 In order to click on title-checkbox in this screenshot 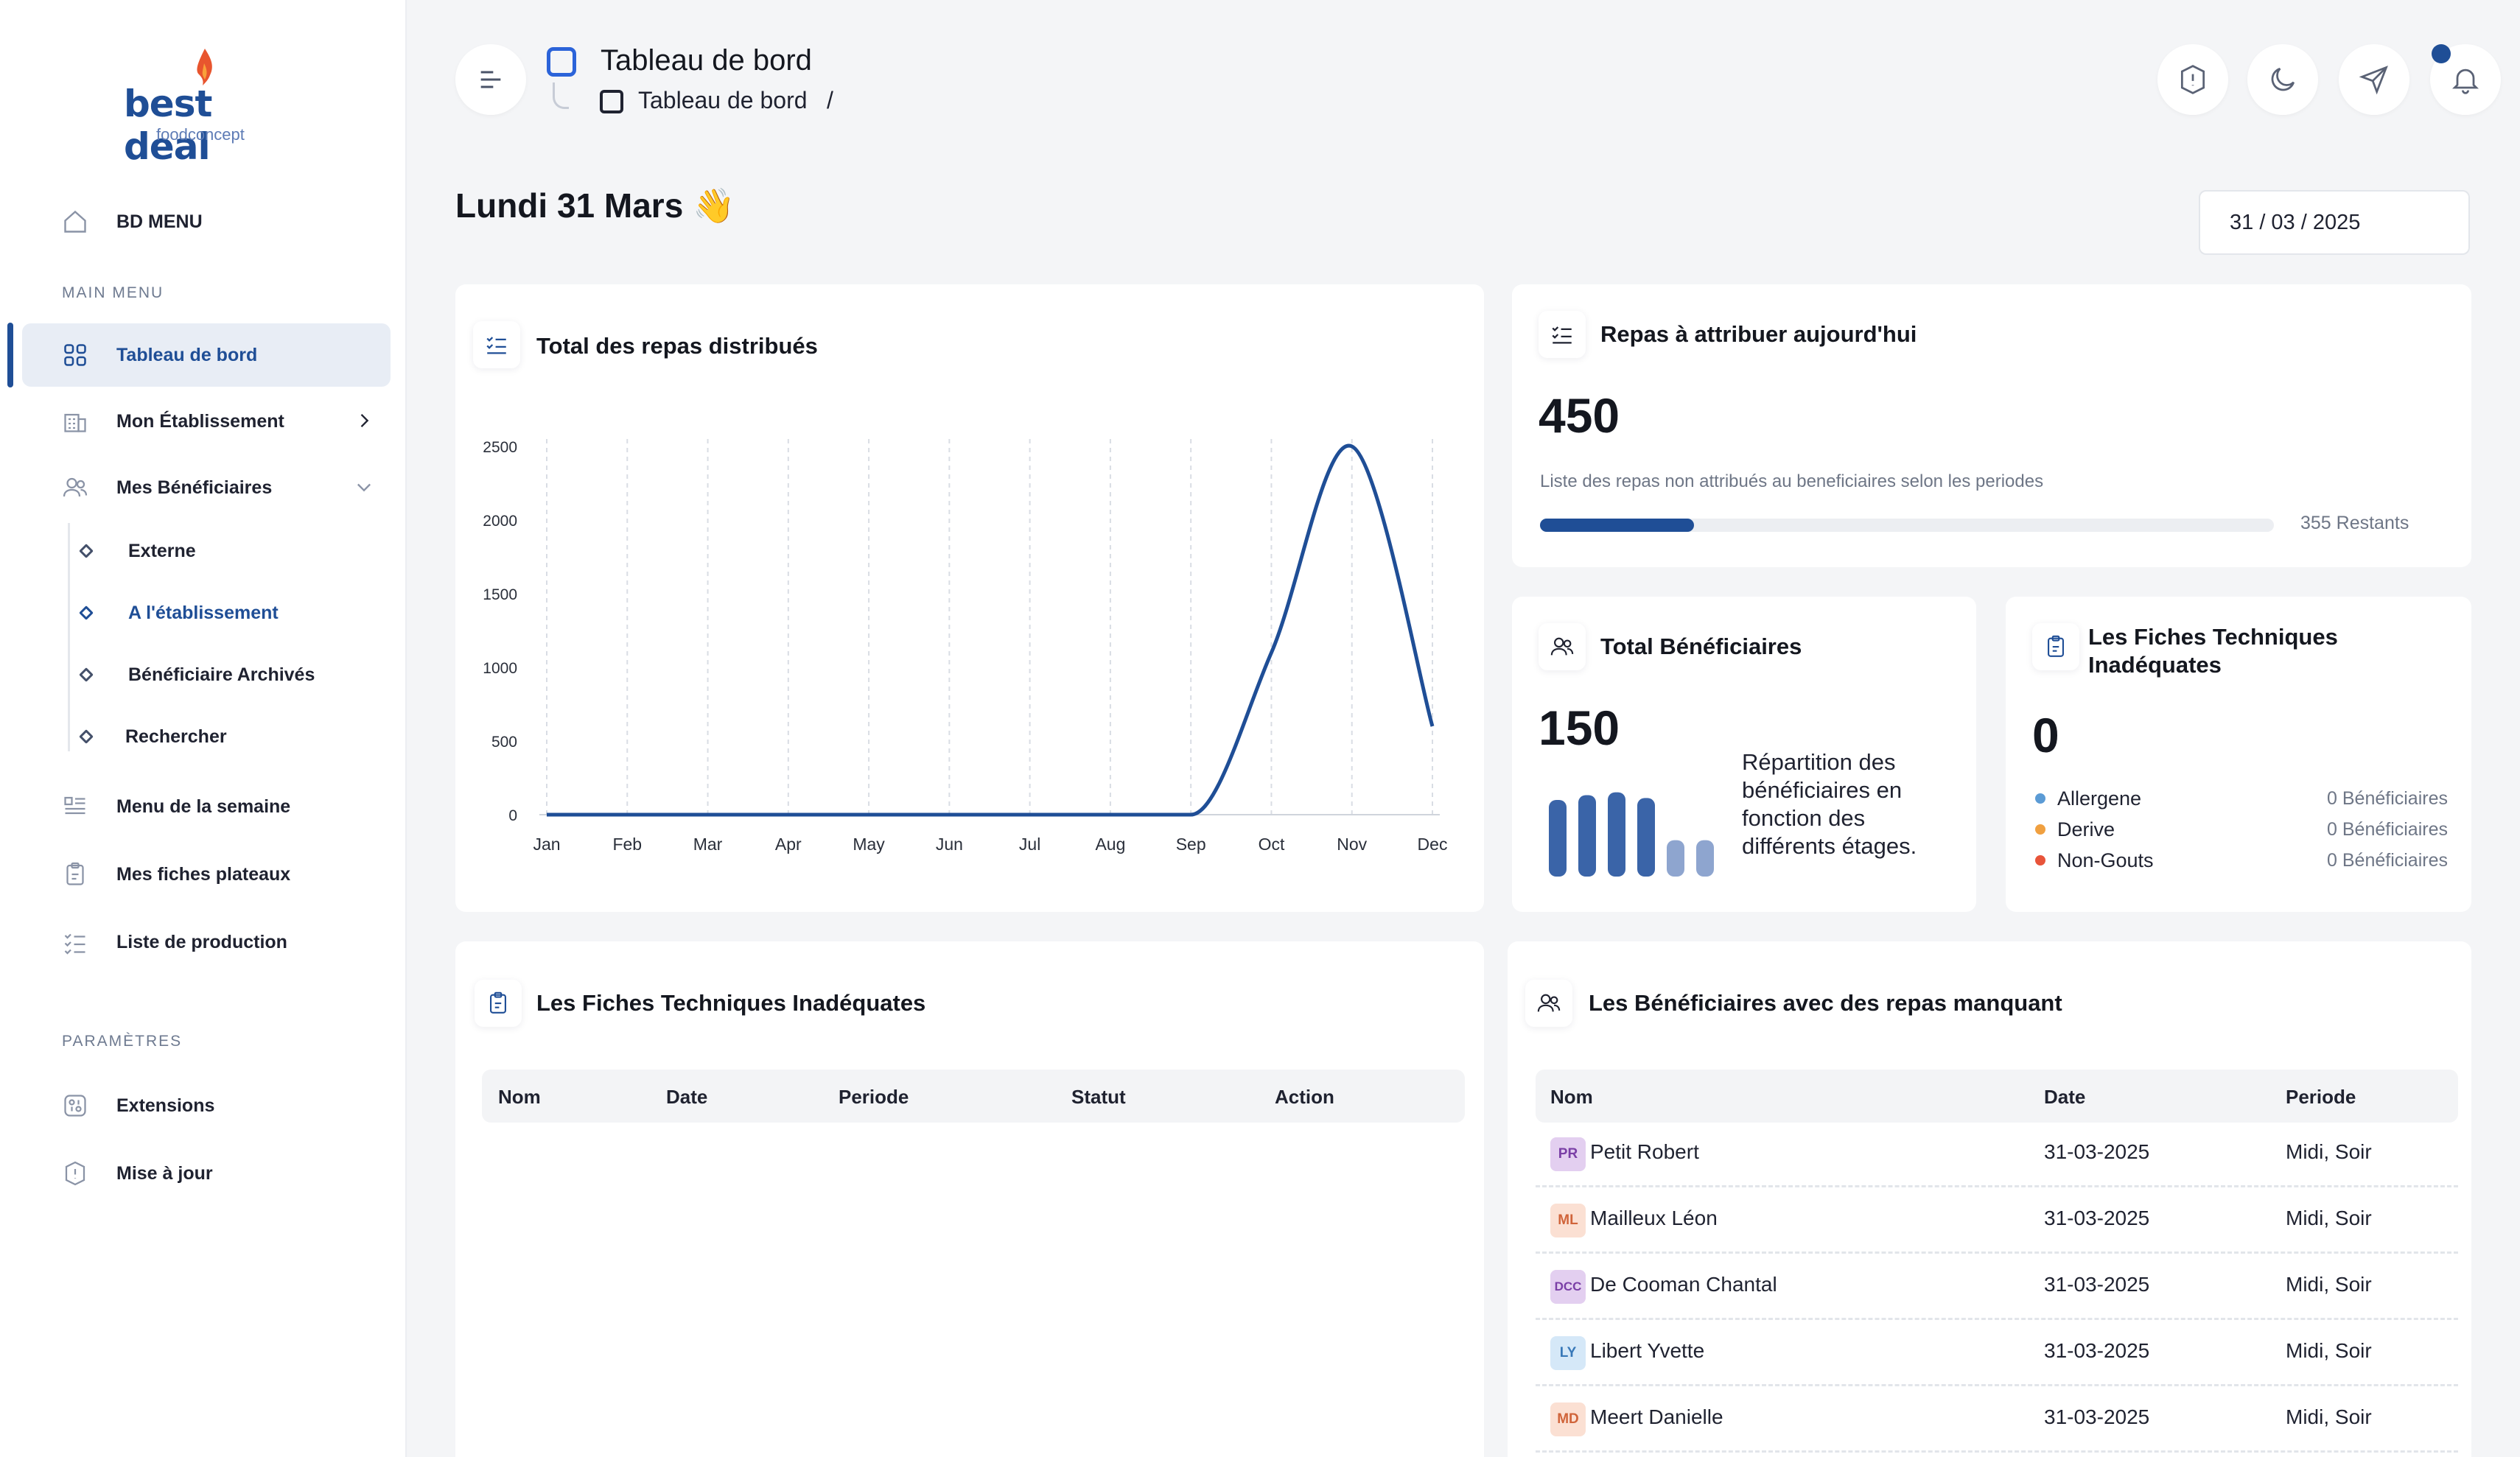, I will do `click(561, 62)`.